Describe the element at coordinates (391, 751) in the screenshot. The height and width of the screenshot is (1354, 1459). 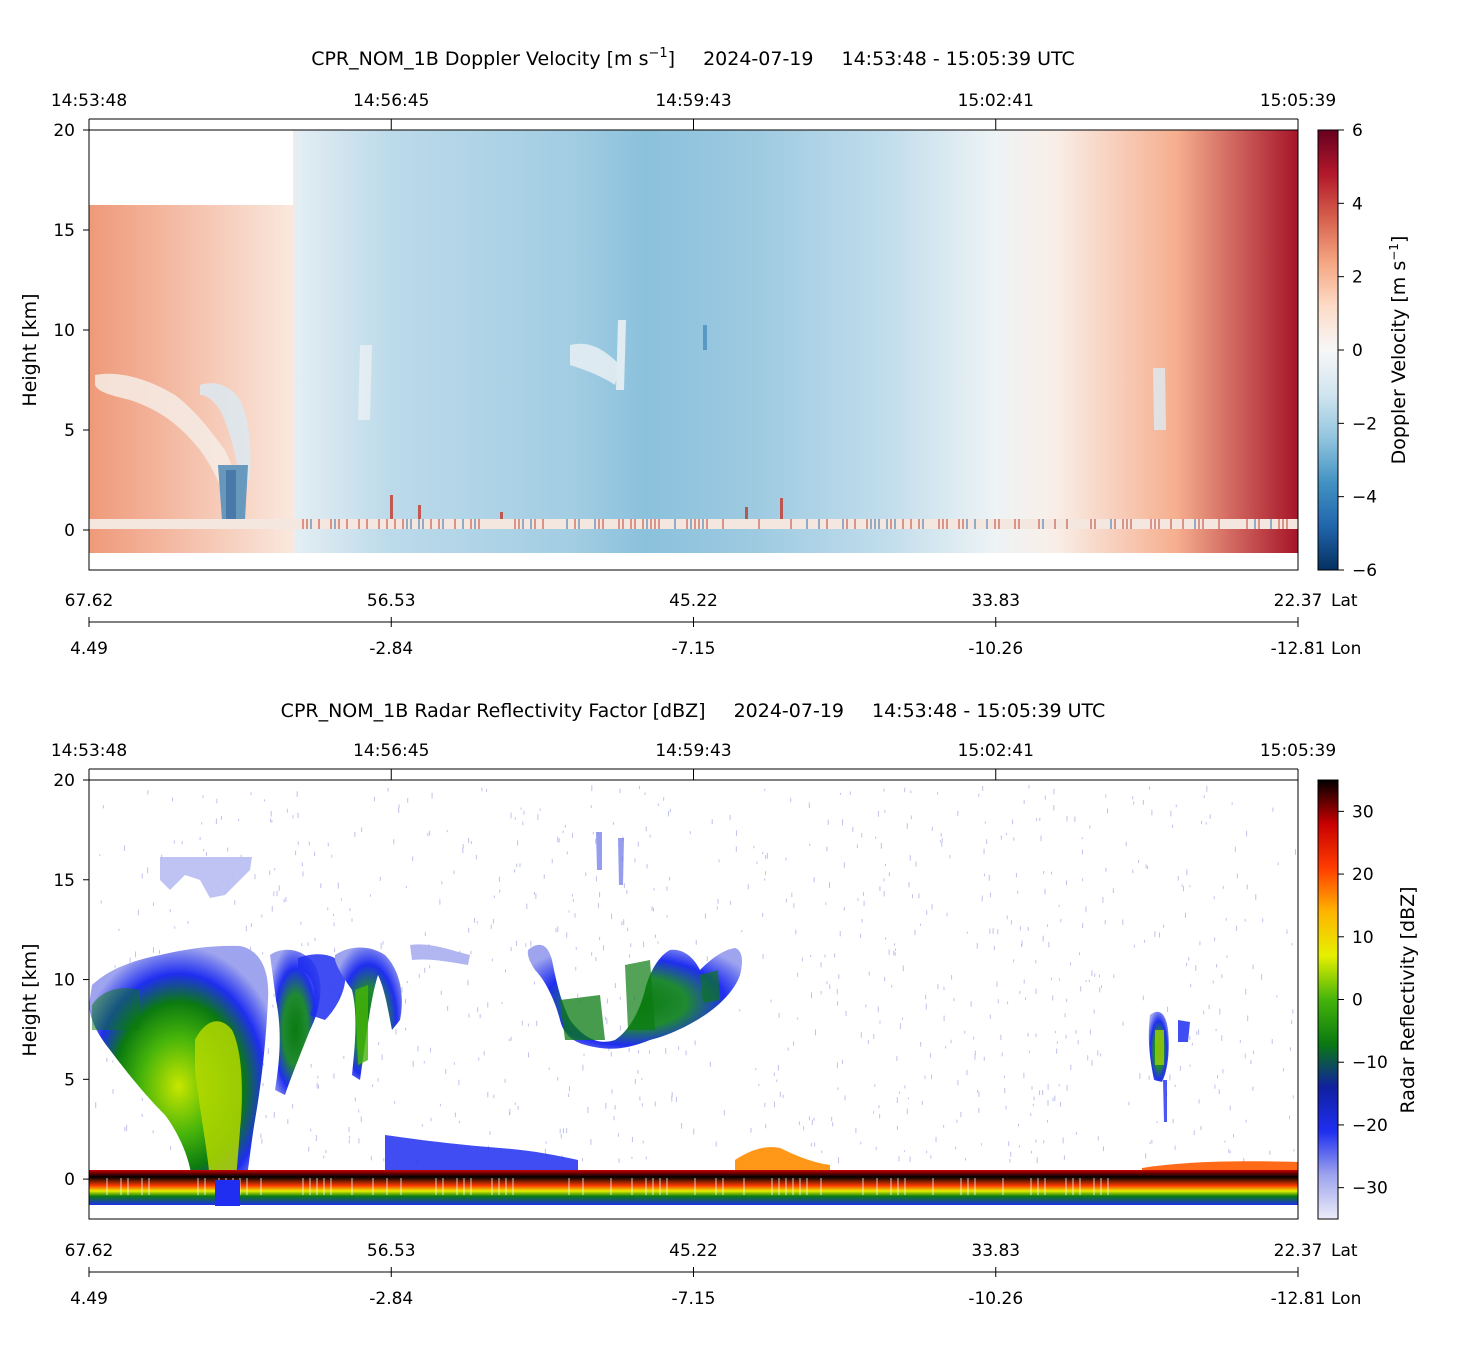
I see `time-tick-label: 14:56:45` at that location.